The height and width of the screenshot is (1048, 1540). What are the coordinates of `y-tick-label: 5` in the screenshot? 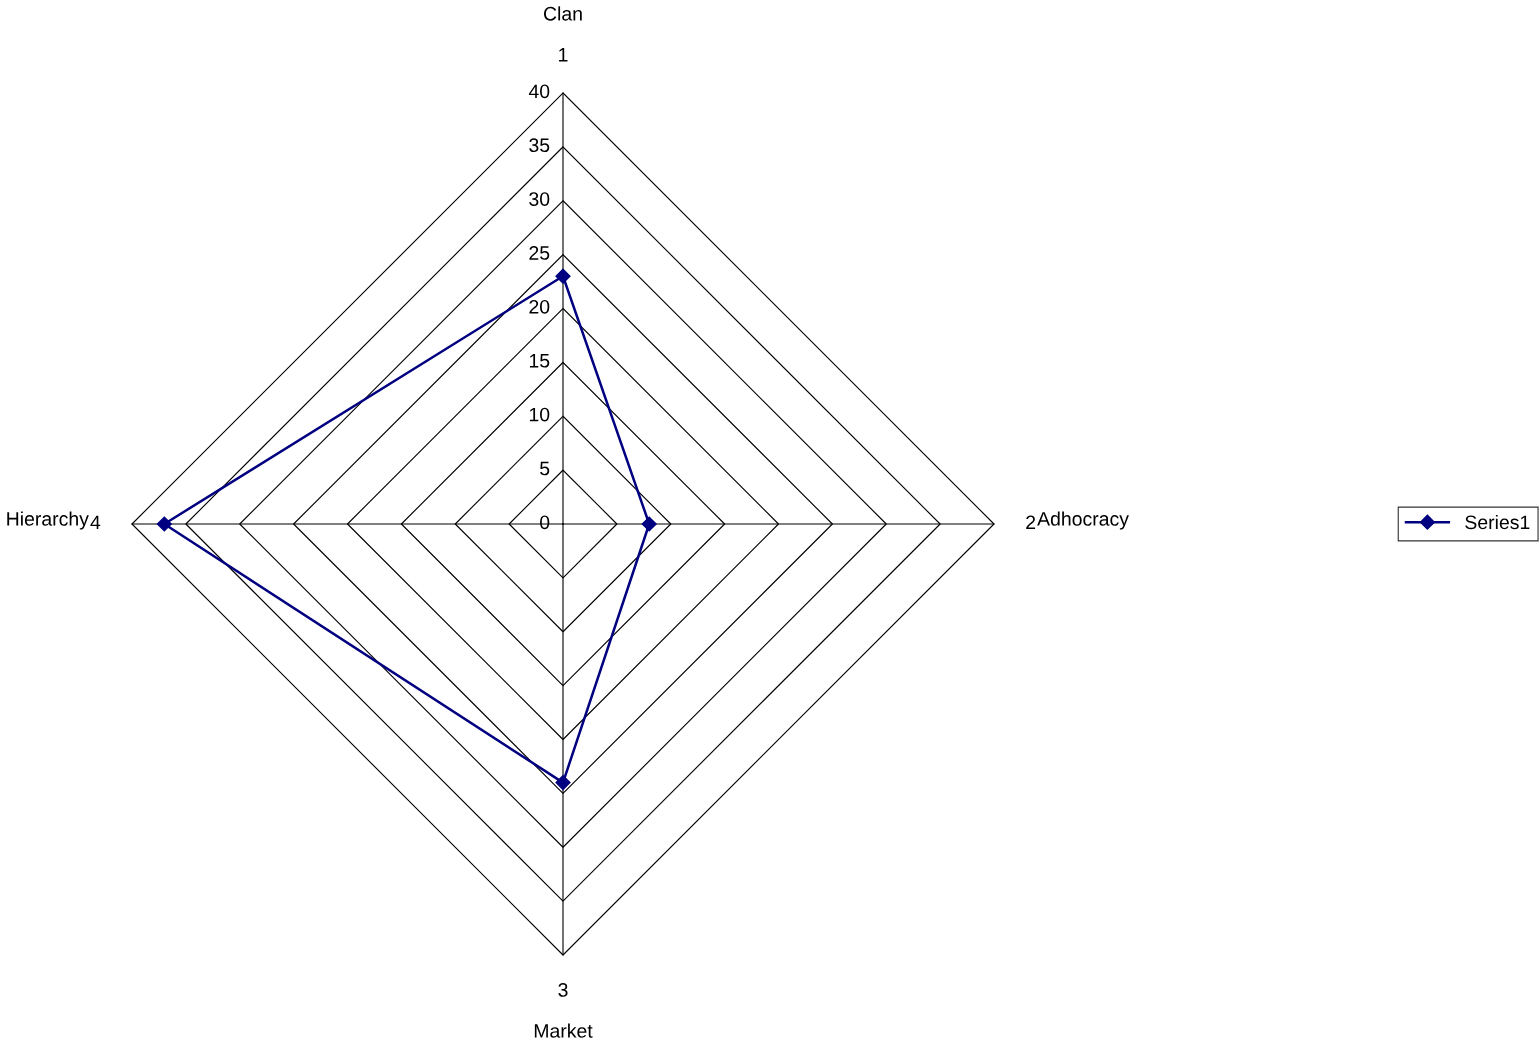 It's located at (545, 468).